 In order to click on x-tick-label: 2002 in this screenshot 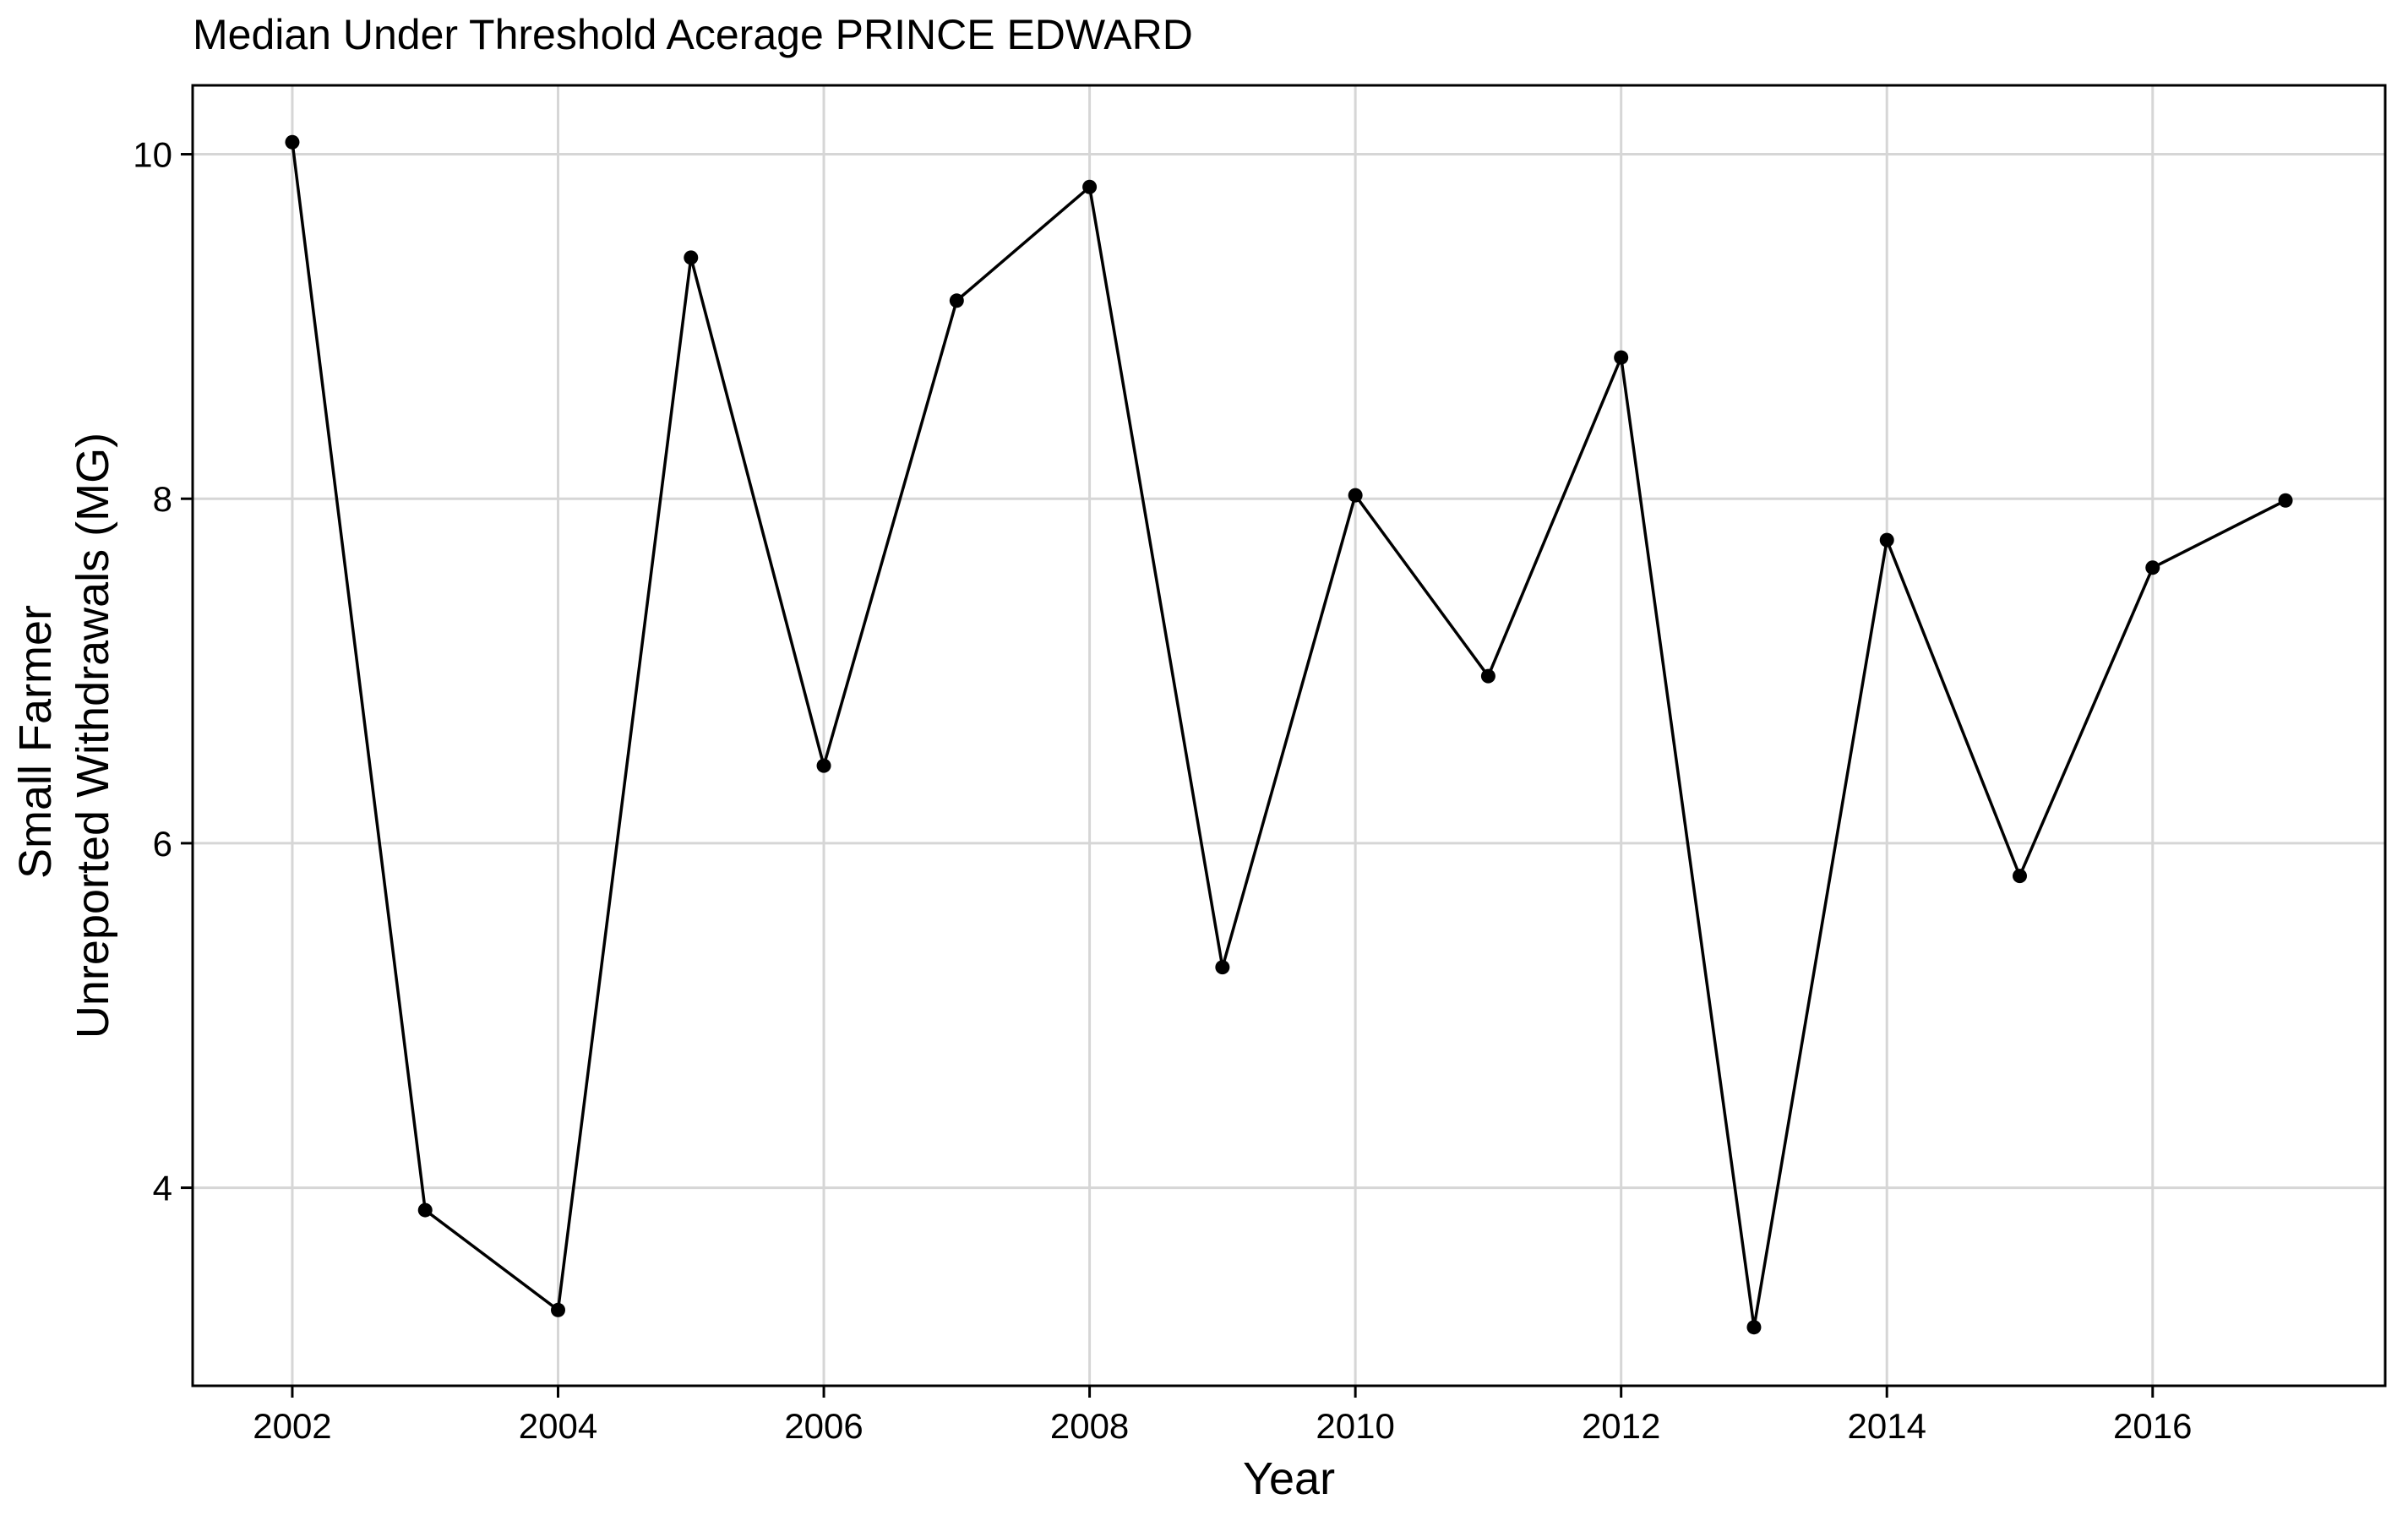, I will do `click(292, 1426)`.